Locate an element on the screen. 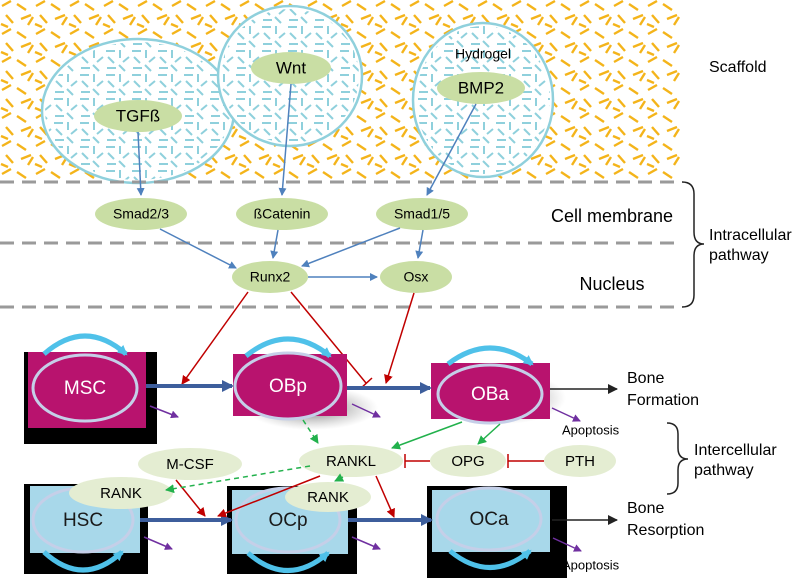 The image size is (800, 578). tgfb-label: TGFß is located at coordinates (138, 115).